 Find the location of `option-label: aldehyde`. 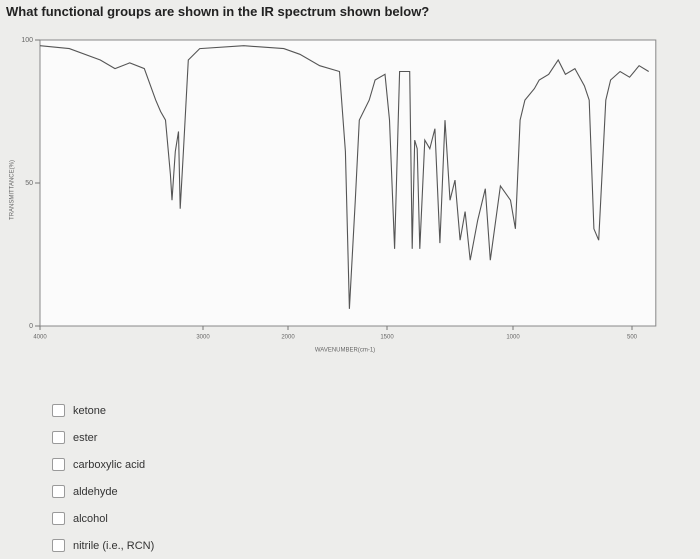

option-label: aldehyde is located at coordinates (95, 491).